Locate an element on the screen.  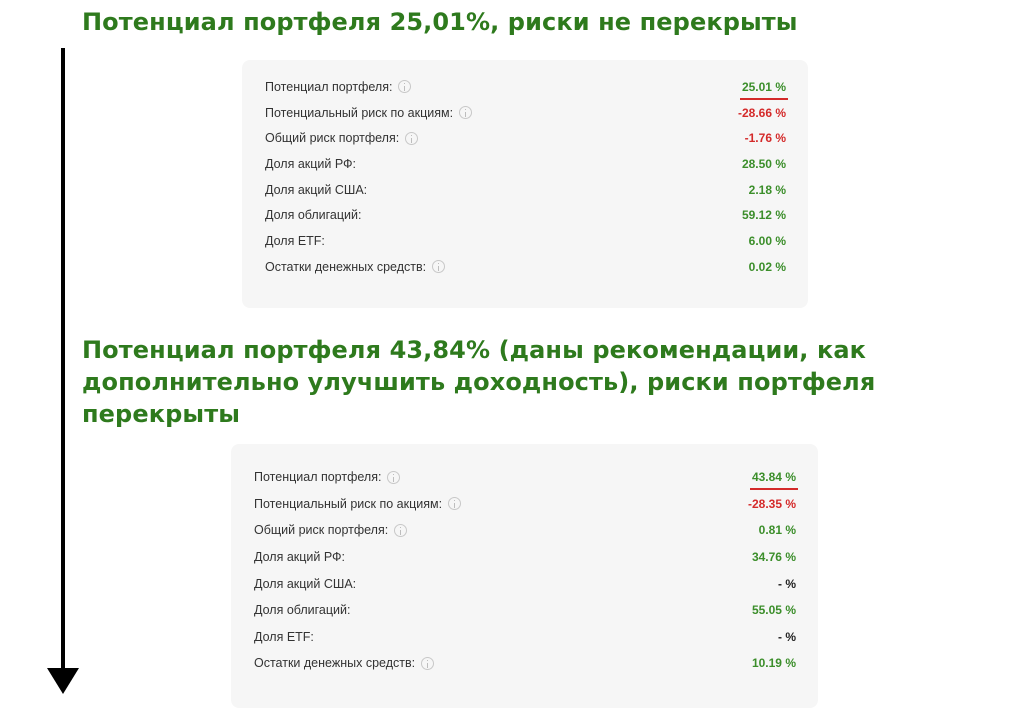
metric-row: Доля облигаций: 59.12 % is located at coordinates (525, 215).